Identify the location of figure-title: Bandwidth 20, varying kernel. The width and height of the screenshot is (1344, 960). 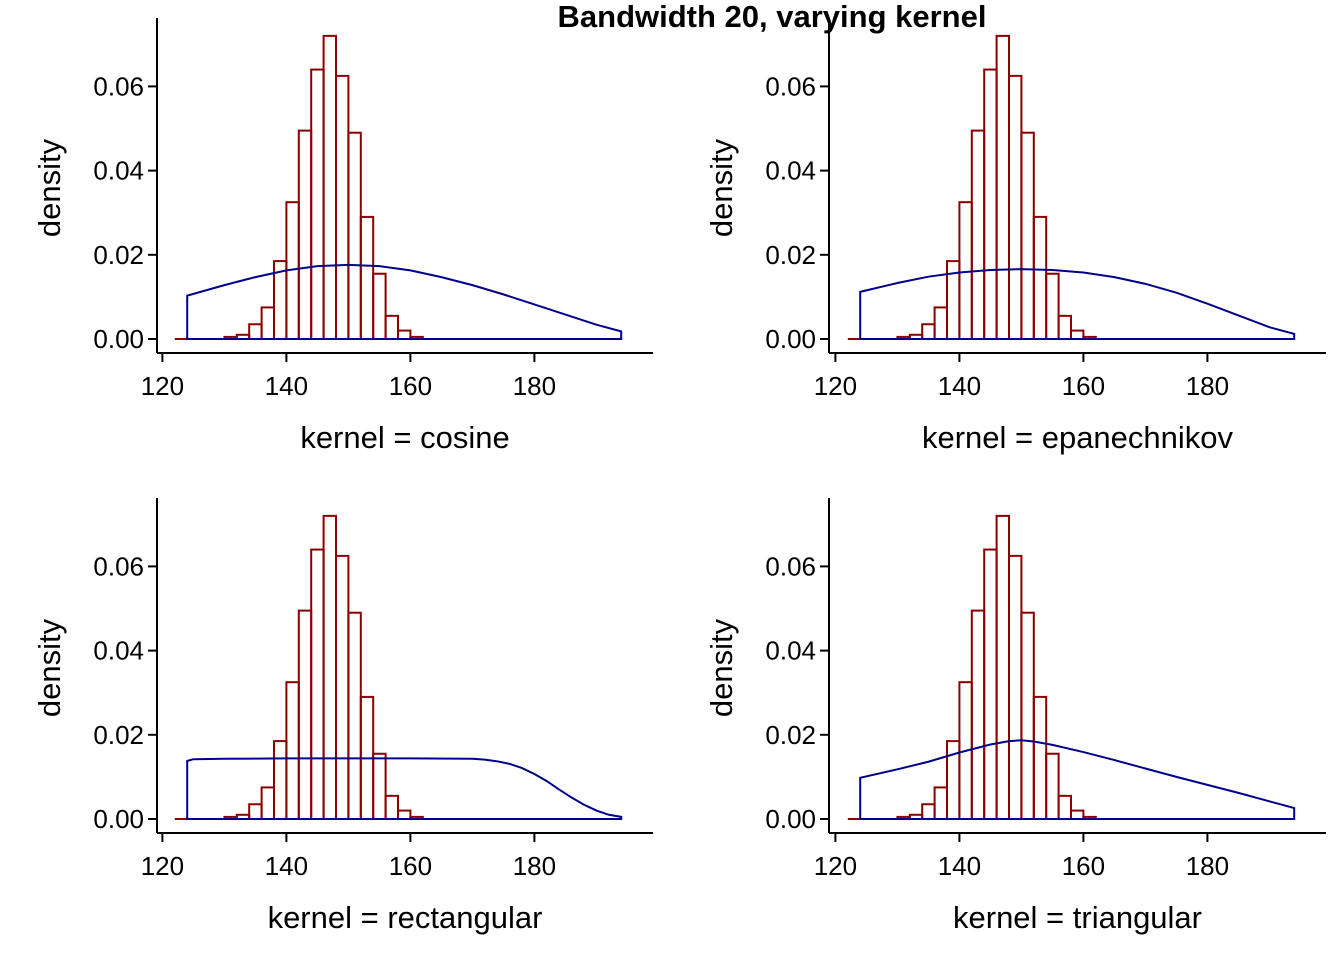
(772, 17).